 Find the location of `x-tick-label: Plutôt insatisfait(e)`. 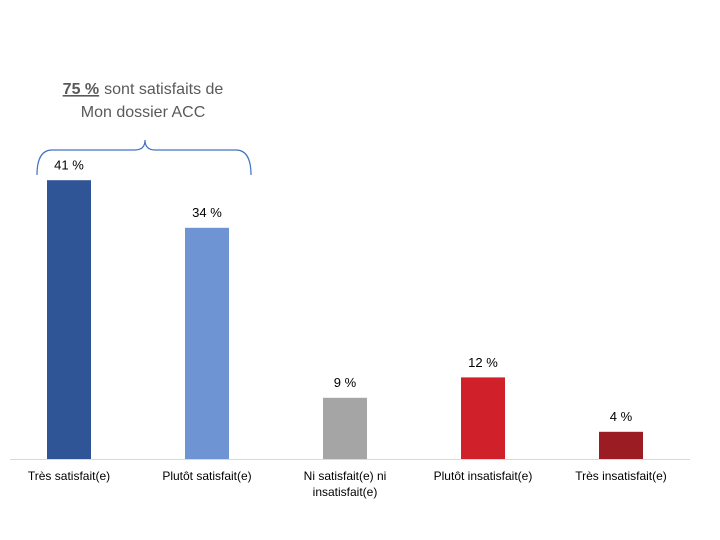

x-tick-label: Plutôt insatisfait(e) is located at coordinates (483, 476).